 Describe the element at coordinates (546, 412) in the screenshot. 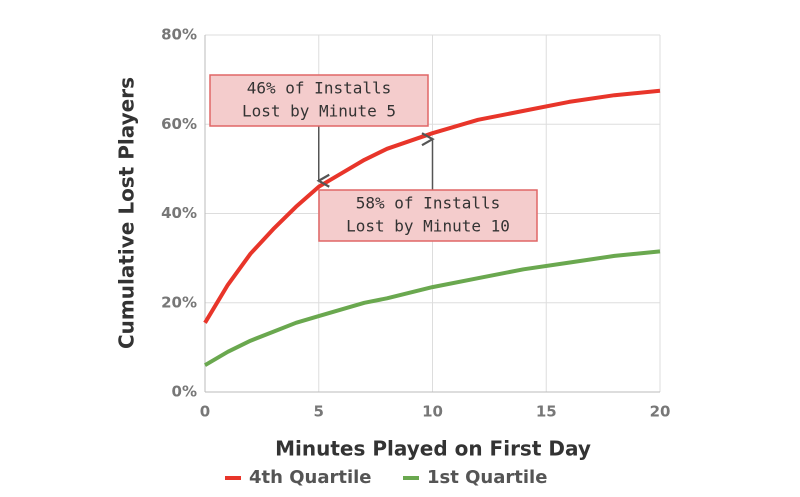

I see `x-tick-label: 15` at that location.